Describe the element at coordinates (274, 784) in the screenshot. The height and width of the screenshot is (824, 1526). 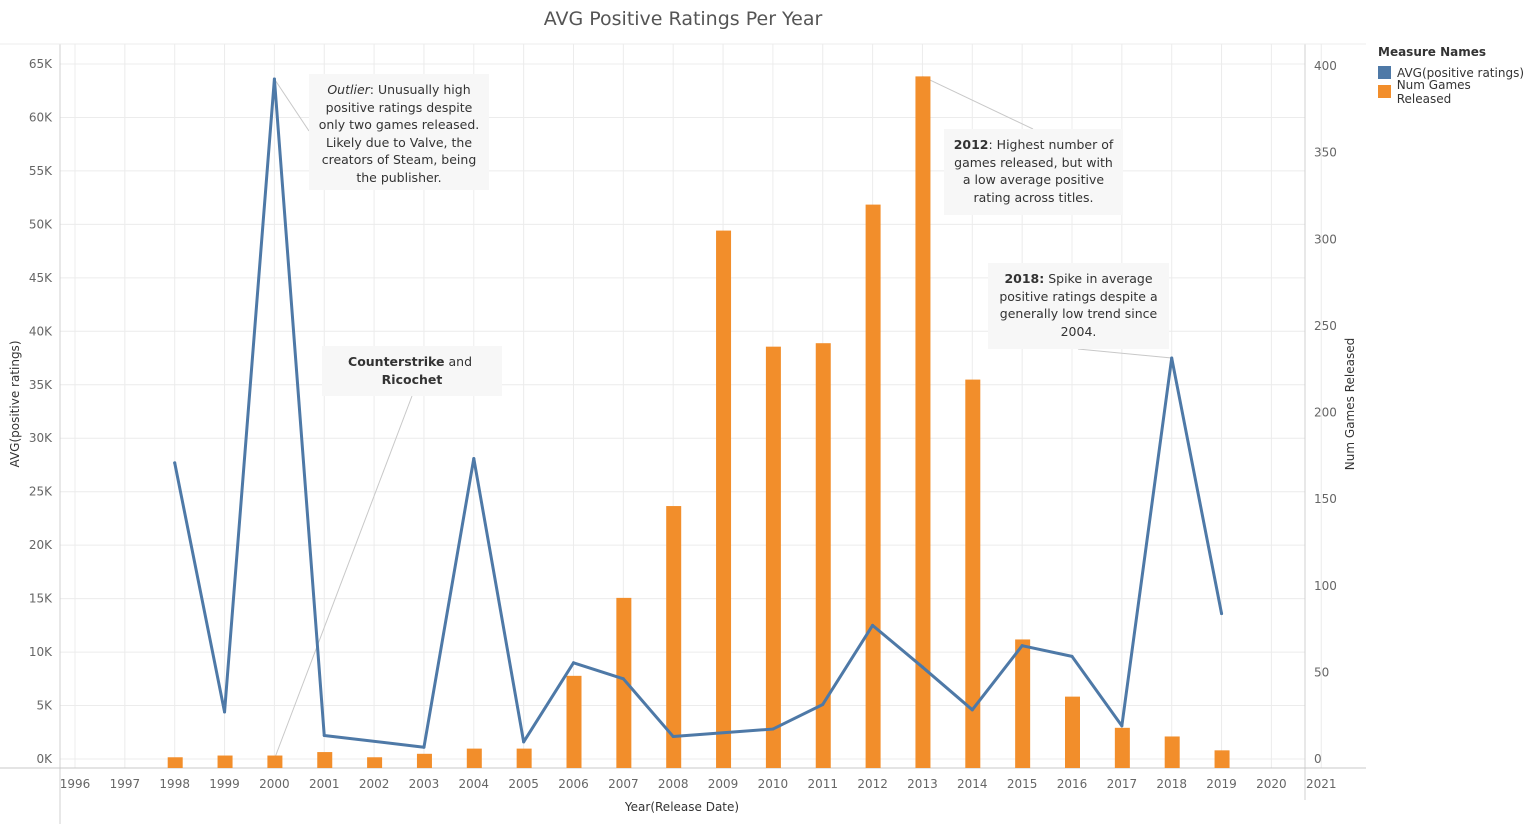
I see `x-tick-label: 2000` at that location.